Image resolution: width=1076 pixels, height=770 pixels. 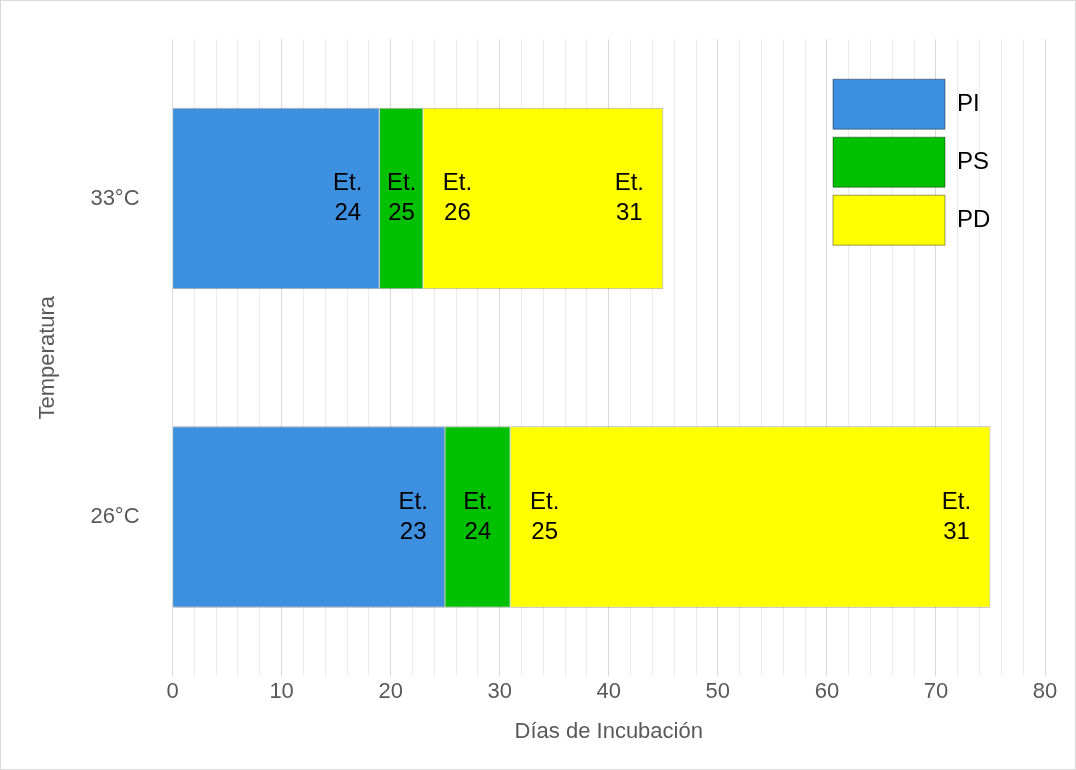 I want to click on y-tick-label: 26°C, so click(x=115, y=516).